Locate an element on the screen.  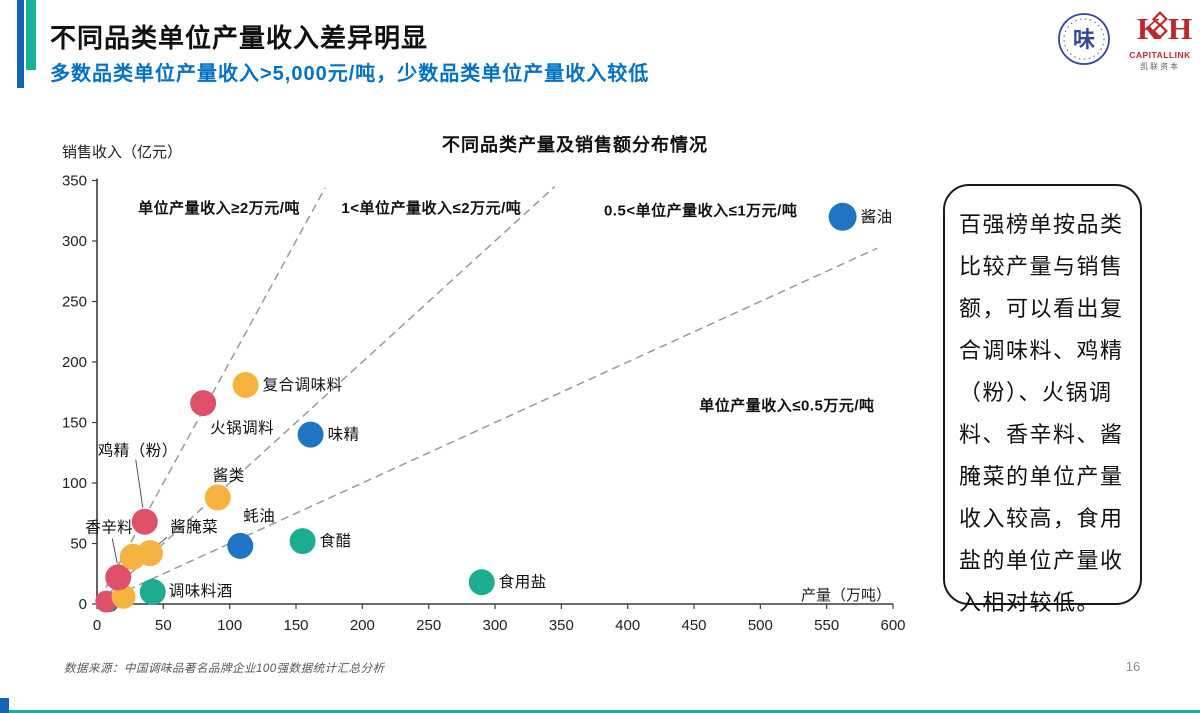
data-point-味精 is located at coordinates (310, 434).